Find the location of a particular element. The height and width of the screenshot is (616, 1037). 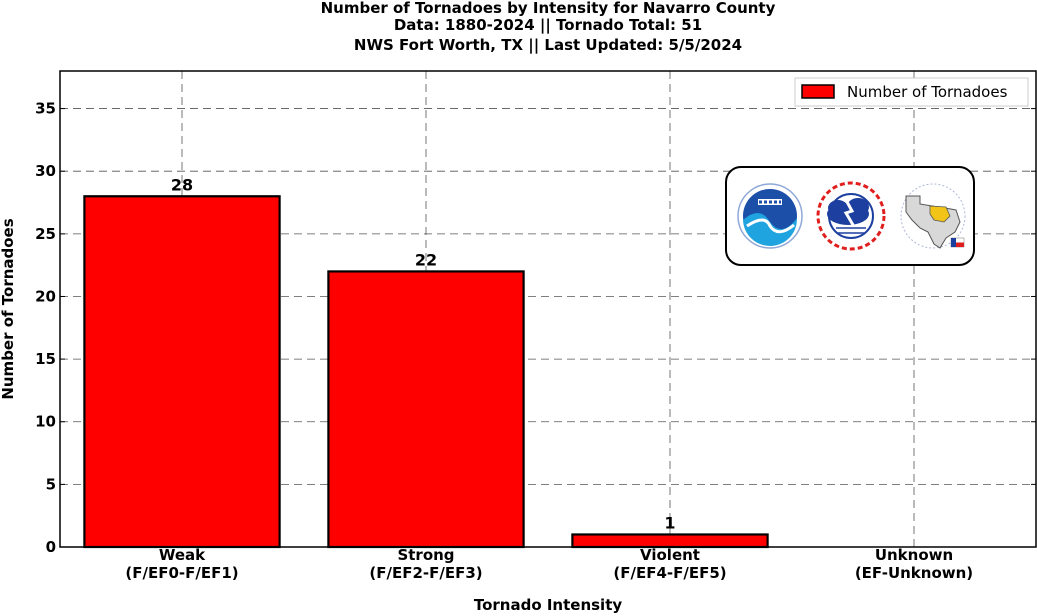

x-tick-label-0-line-2: (F/EF0-F/EF1) is located at coordinates (181, 573).